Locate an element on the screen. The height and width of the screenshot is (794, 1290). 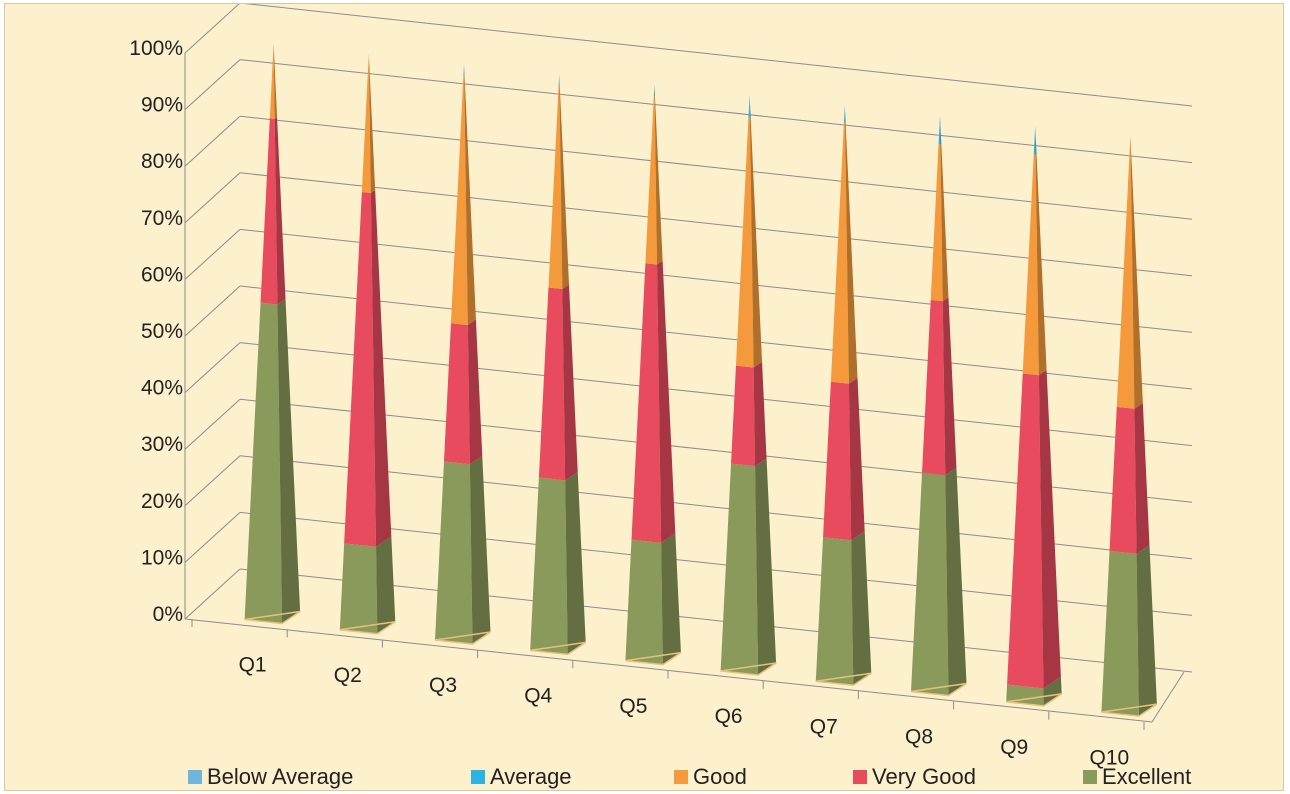
legend-label: Good is located at coordinates (720, 776).